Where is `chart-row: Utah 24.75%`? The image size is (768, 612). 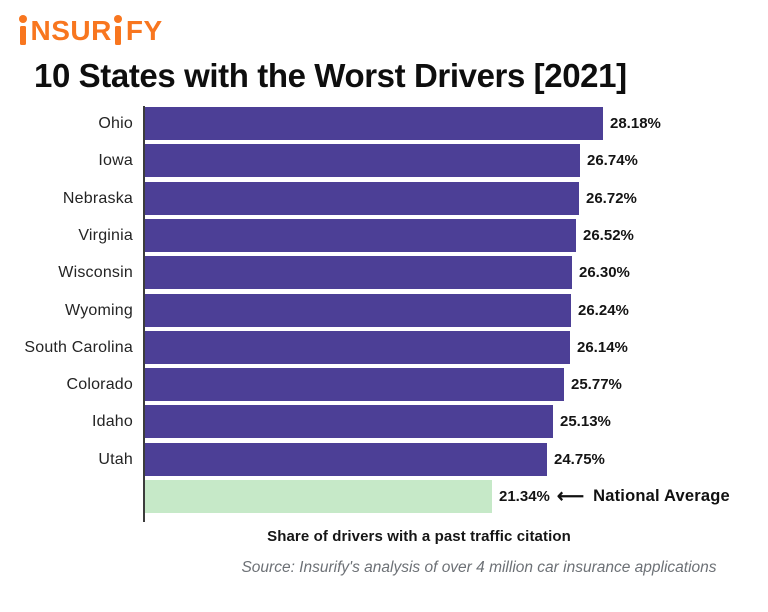
chart-row: Utah 24.75% is located at coordinates (384, 459).